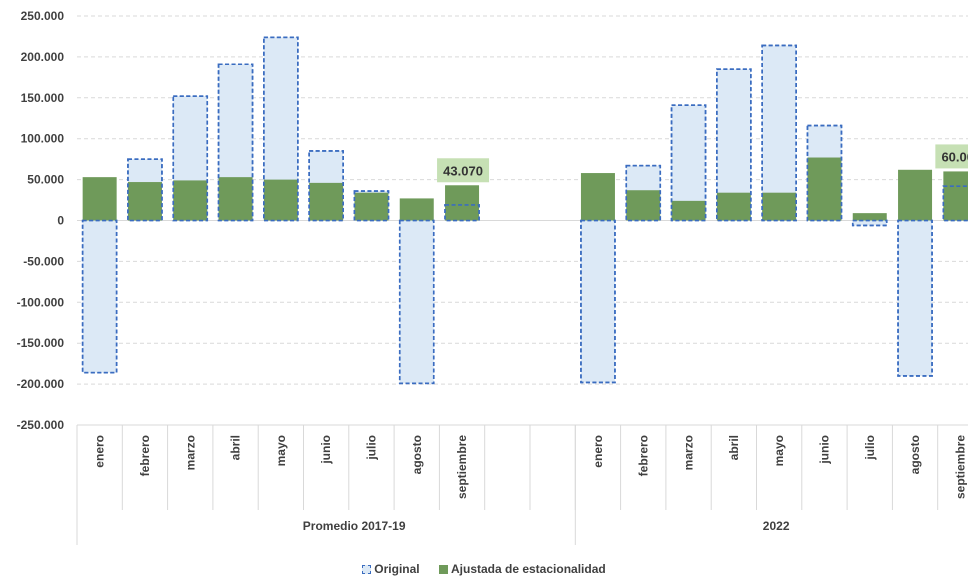  Describe the element at coordinates (43, 16) in the screenshot. I see `y-tick-label: 250.000` at that location.